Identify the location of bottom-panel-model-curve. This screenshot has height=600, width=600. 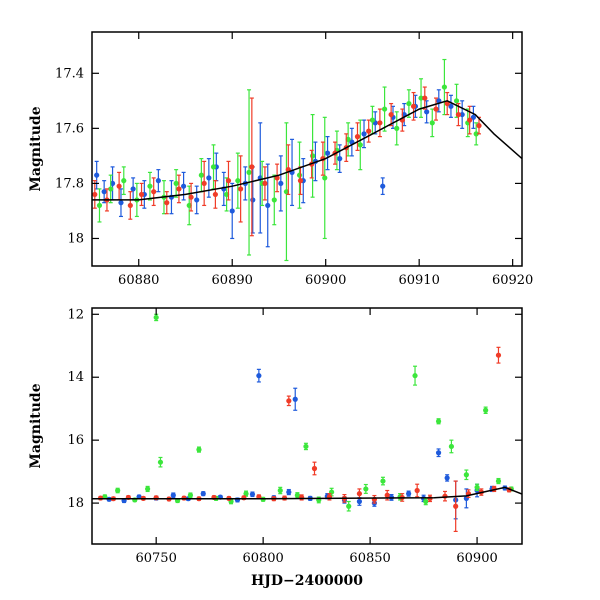
(307, 493).